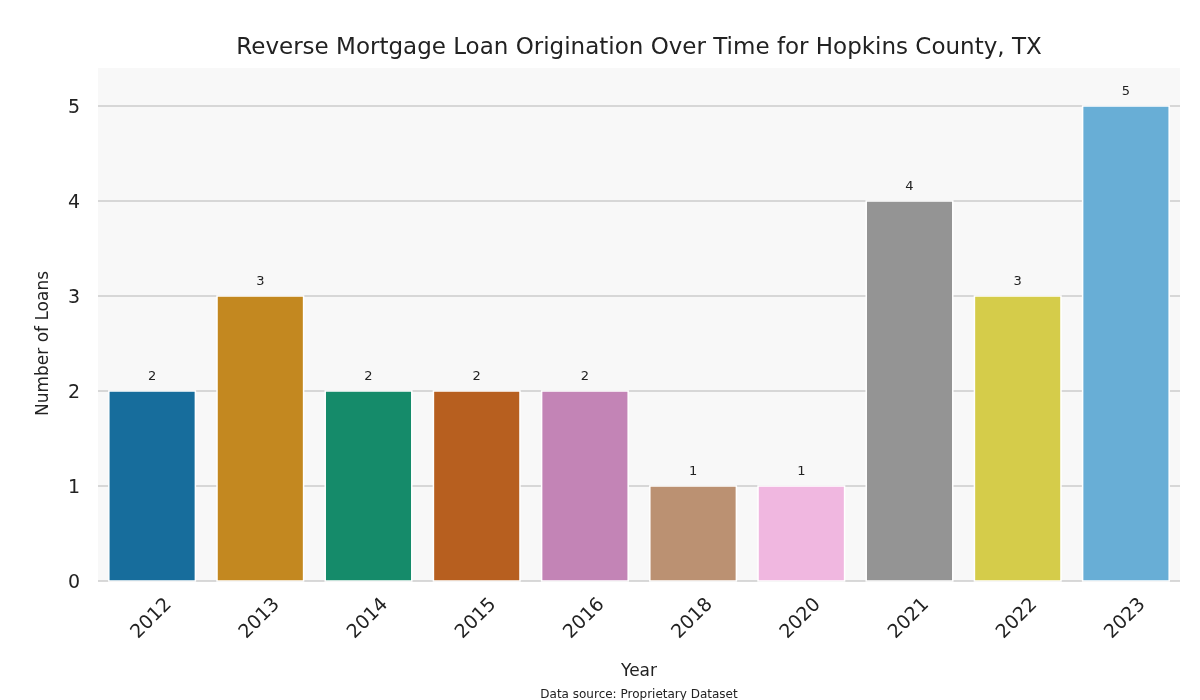  Describe the element at coordinates (638, 670) in the screenshot. I see `x-axis-title: Year` at that location.